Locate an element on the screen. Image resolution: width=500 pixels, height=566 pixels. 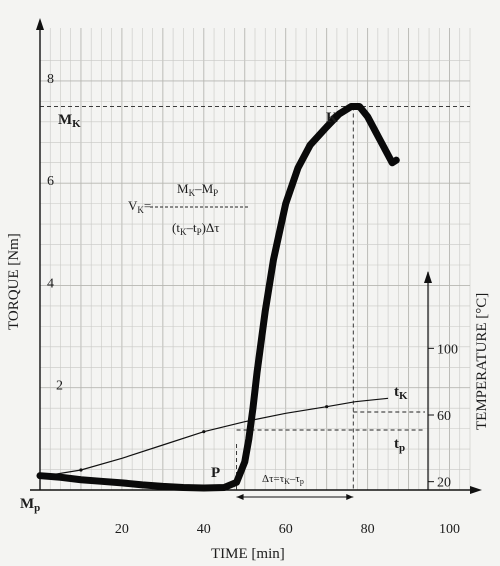
x-tick-label: 60 is located at coordinates (286, 529).